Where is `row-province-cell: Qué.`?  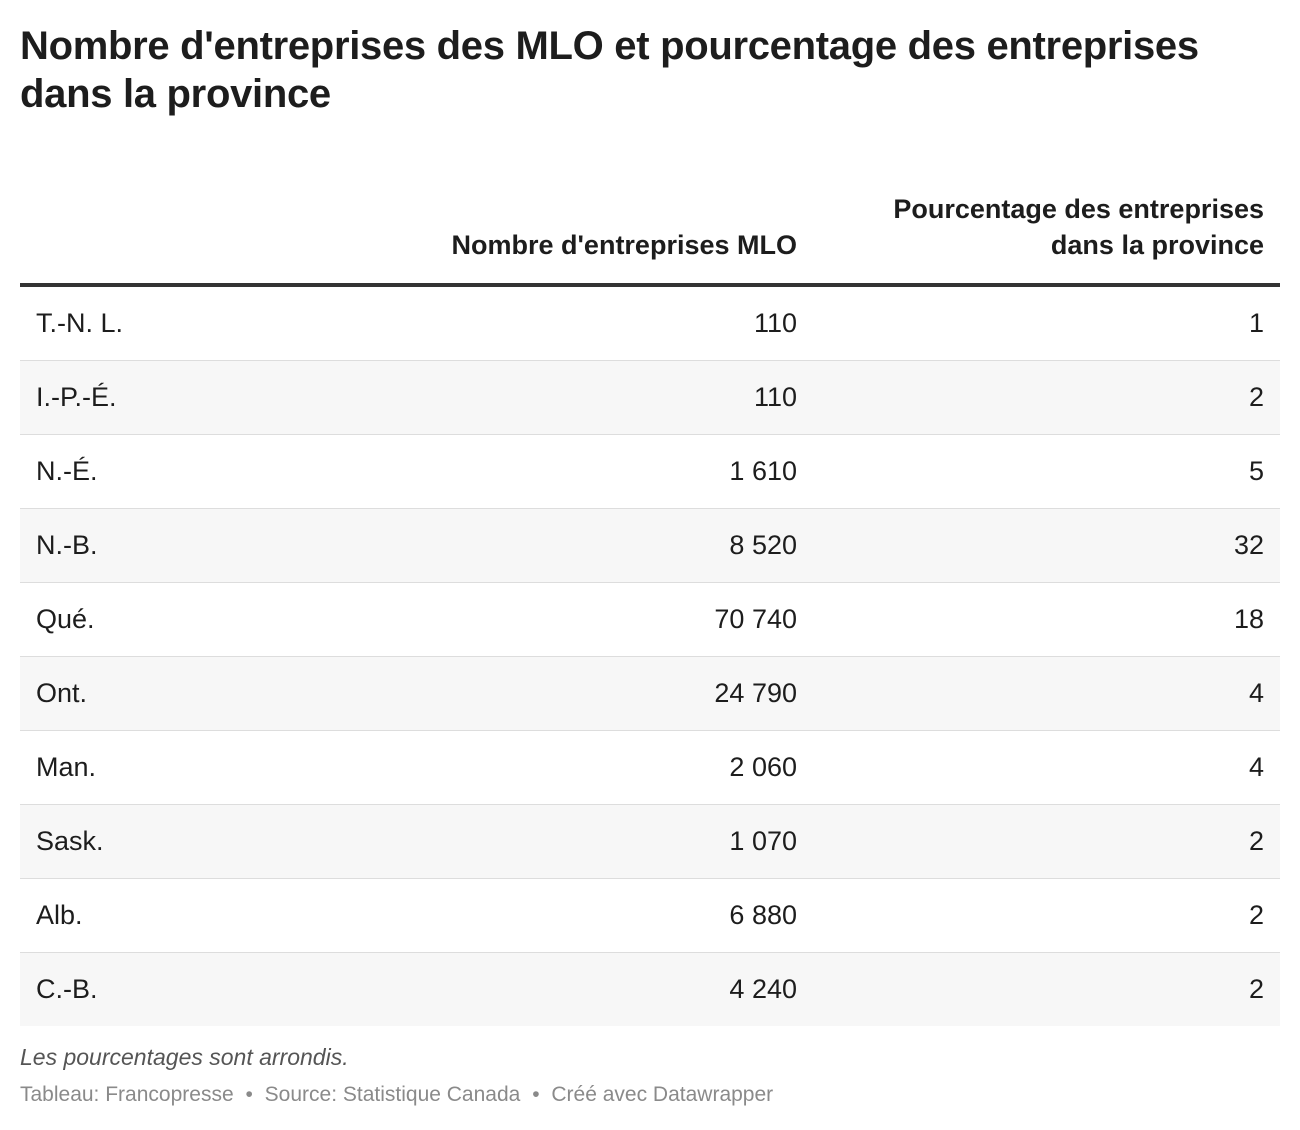 row-province-cell: Qué. is located at coordinates (170, 619).